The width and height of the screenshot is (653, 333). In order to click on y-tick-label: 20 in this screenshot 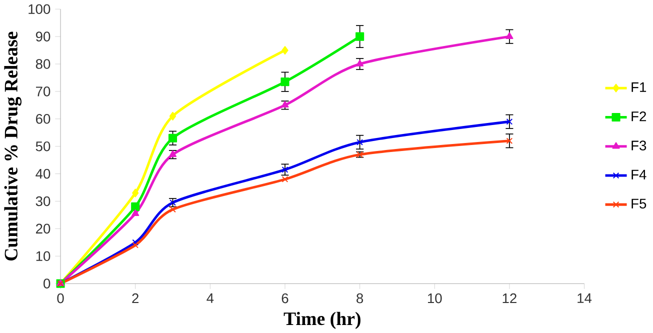, I will do `click(43, 229)`.